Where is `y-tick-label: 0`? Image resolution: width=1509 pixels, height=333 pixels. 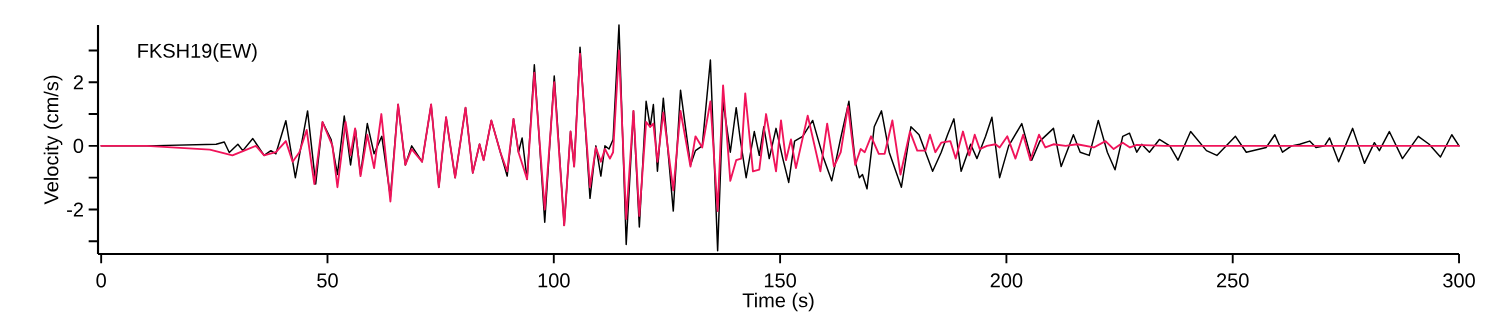 y-tick-label: 0 is located at coordinates (78, 145).